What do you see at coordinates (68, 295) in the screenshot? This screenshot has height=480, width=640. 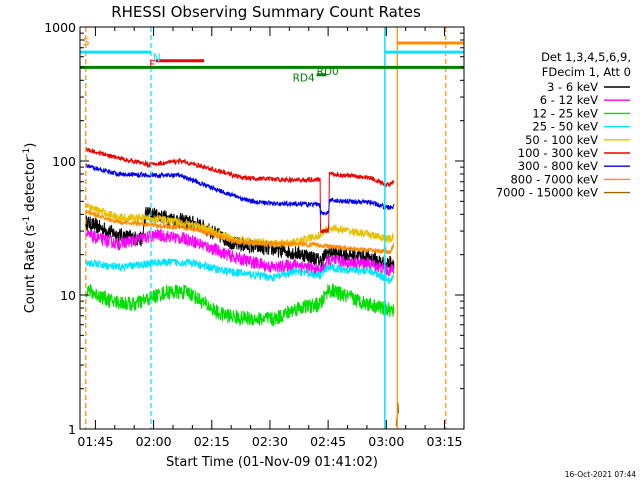 I see `y-tick-label: 10` at bounding box center [68, 295].